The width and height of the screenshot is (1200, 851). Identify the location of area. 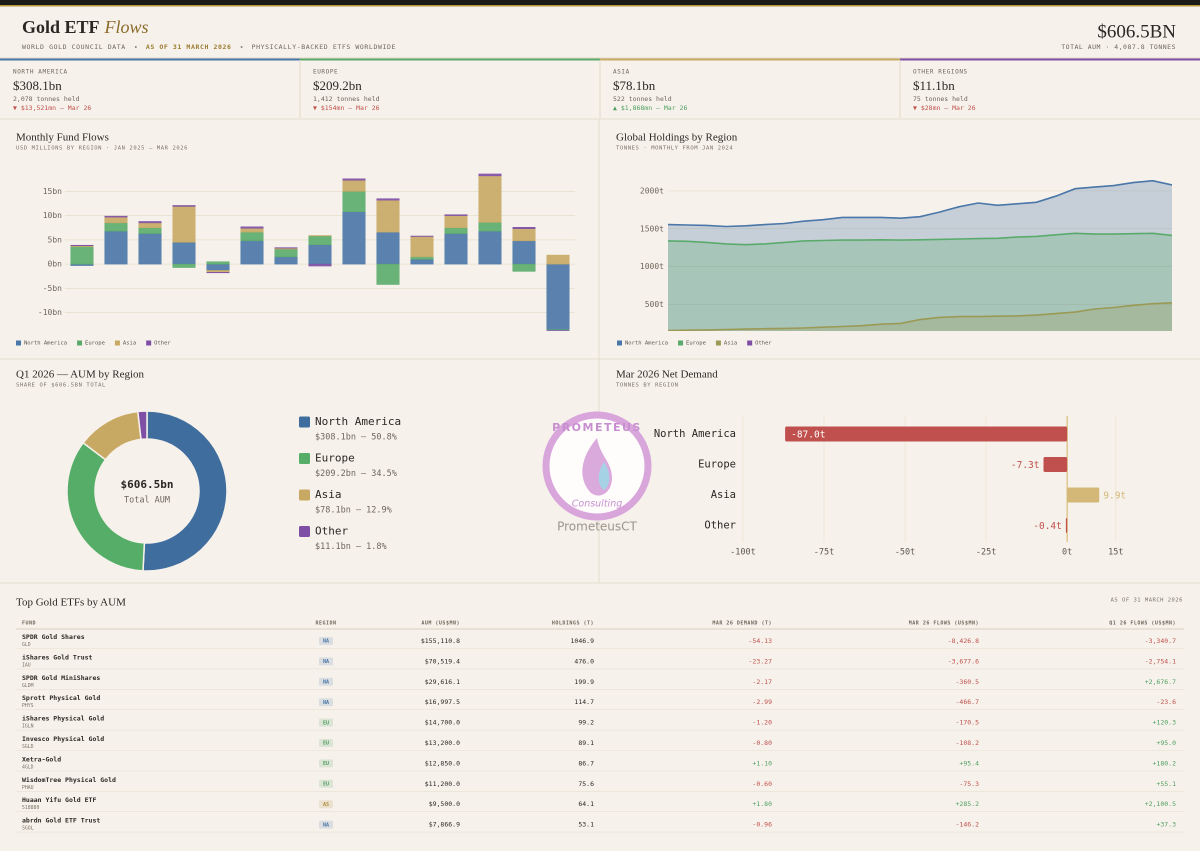
(920, 282).